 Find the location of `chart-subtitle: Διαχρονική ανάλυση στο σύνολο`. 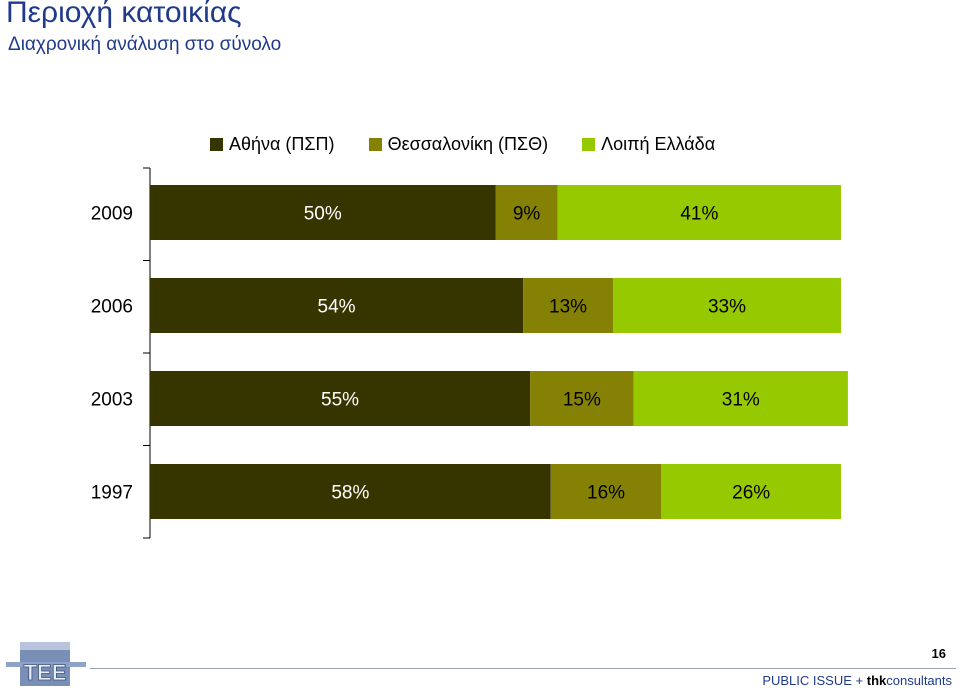

chart-subtitle: Διαχρονική ανάλυση στο σύνολο is located at coordinates (145, 44).